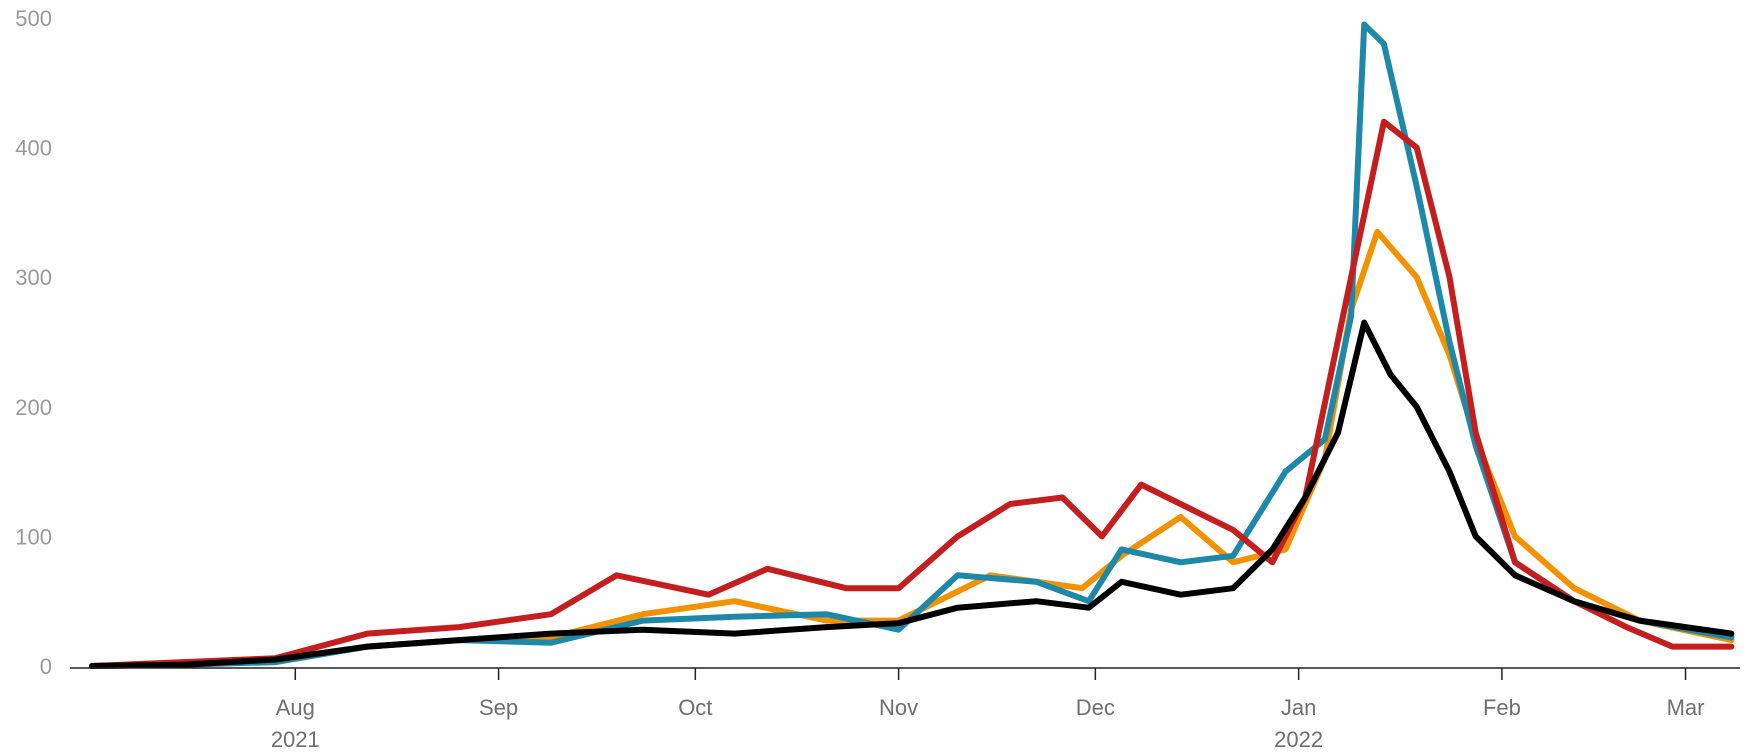 The height and width of the screenshot is (753, 1754). I want to click on y-tick-label: 300, so click(33, 277).